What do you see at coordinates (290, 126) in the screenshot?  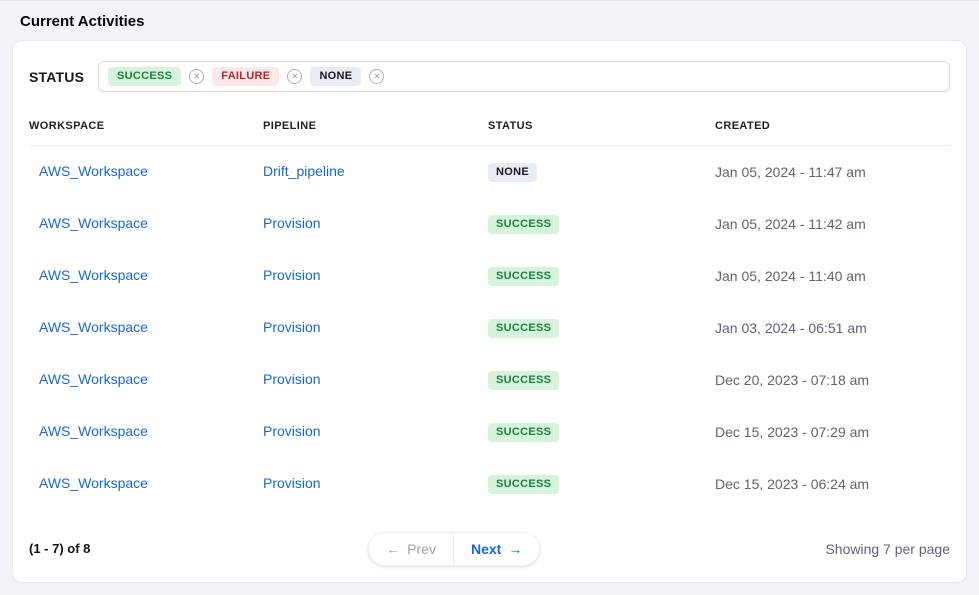 I see `header-cell-pipeline: PIPELINE` at bounding box center [290, 126].